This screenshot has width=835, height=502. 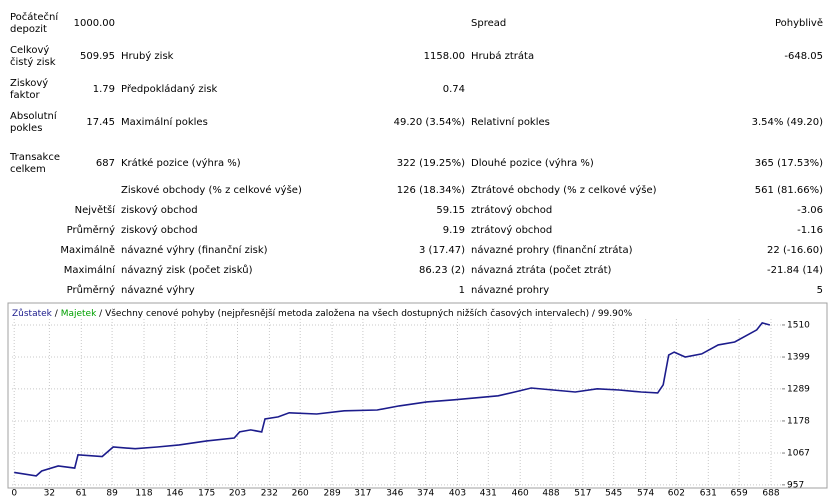 What do you see at coordinates (97, 56) in the screenshot?
I see `row-value: 509.95` at bounding box center [97, 56].